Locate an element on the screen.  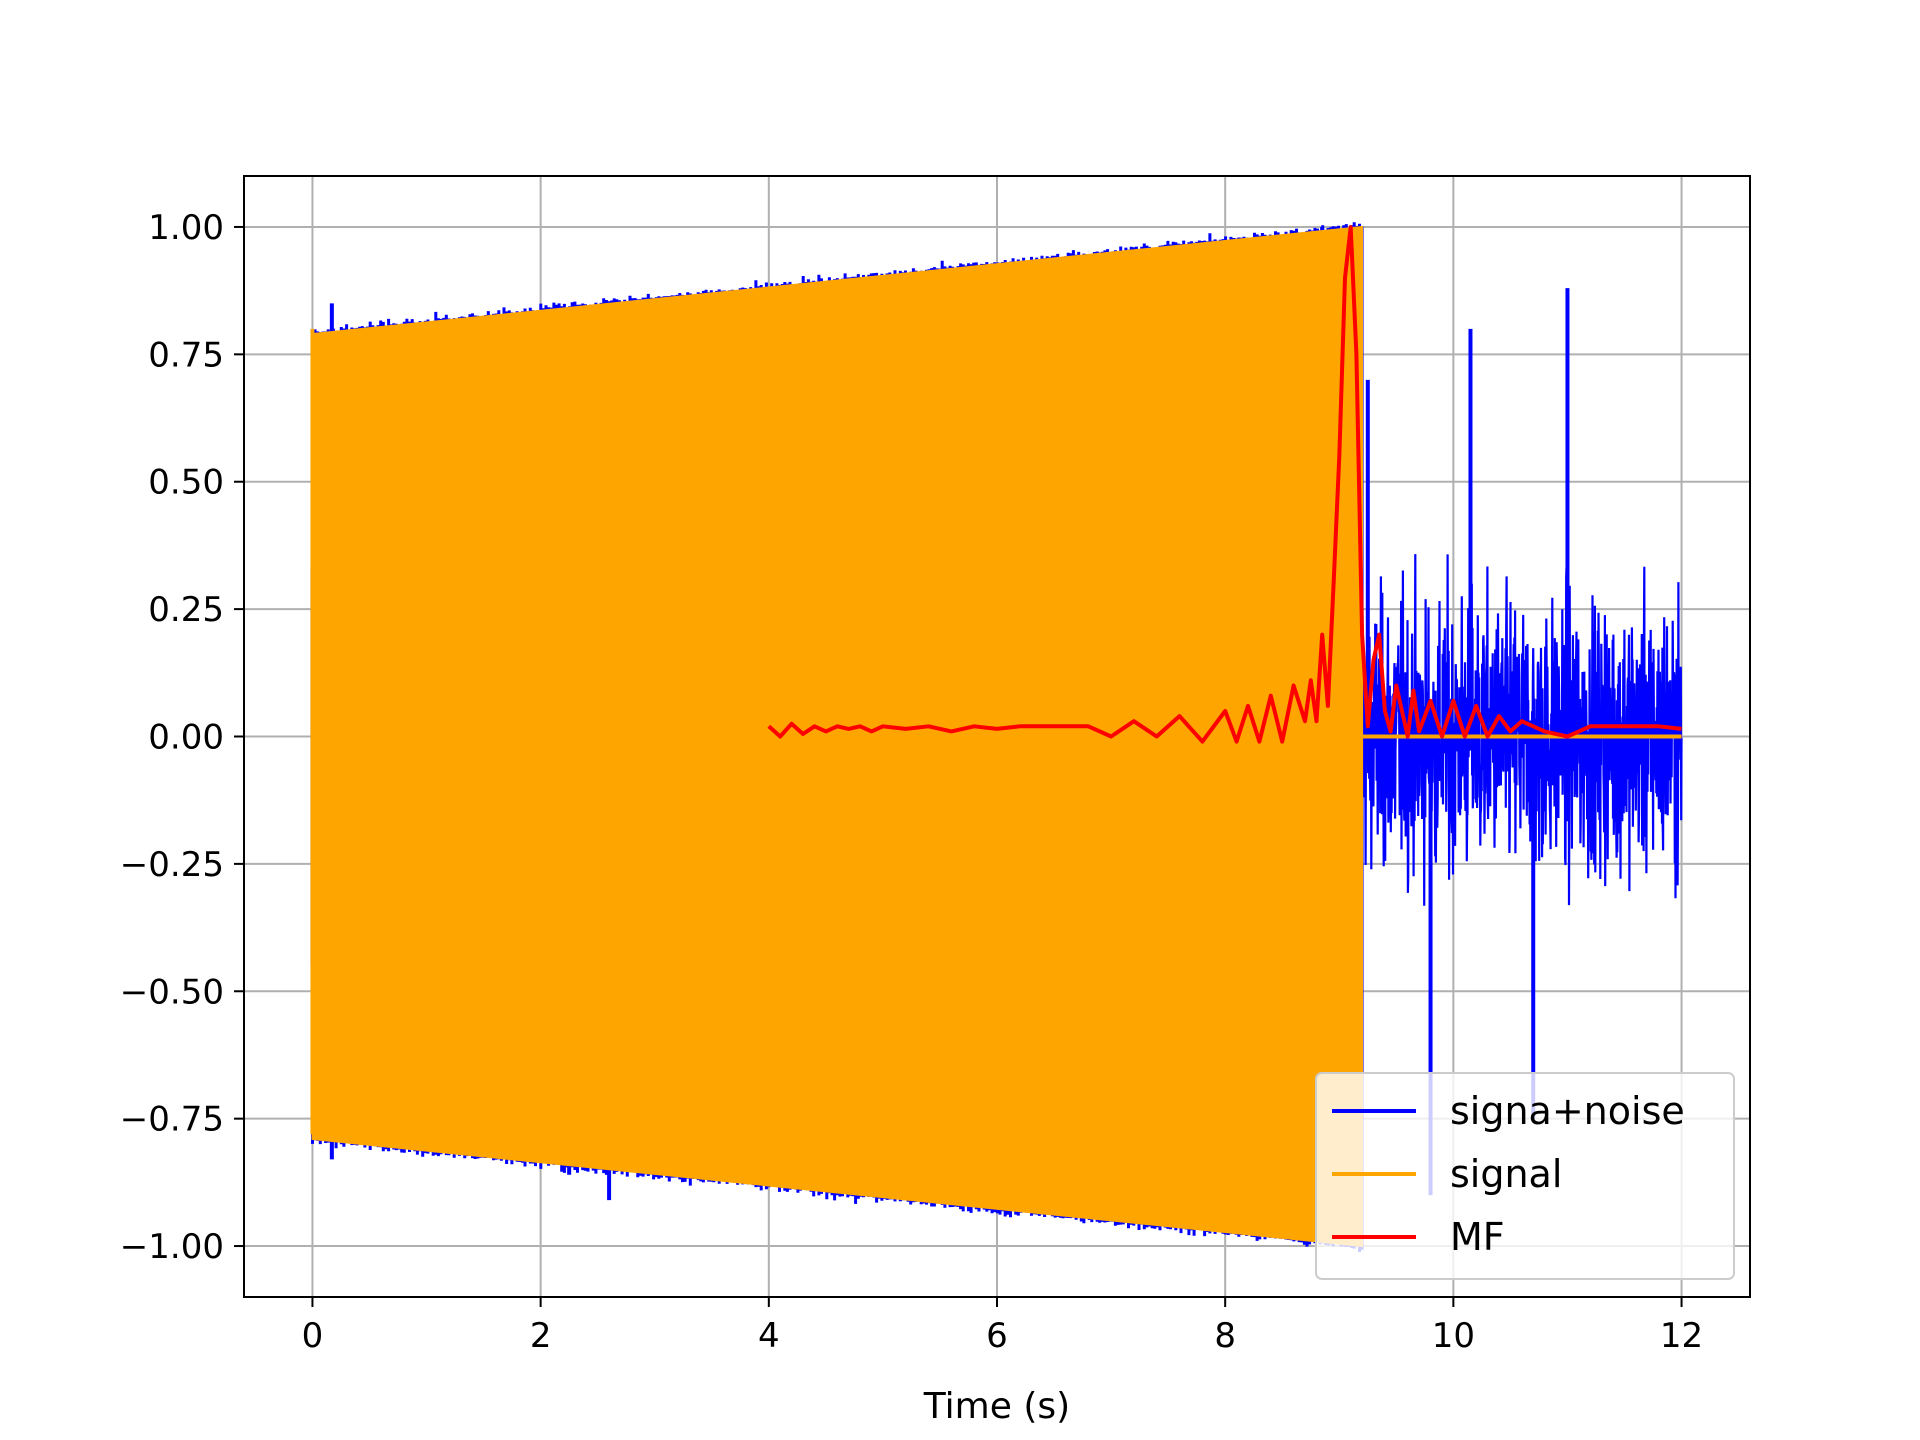
legend-label: MF is located at coordinates (1477, 1237).